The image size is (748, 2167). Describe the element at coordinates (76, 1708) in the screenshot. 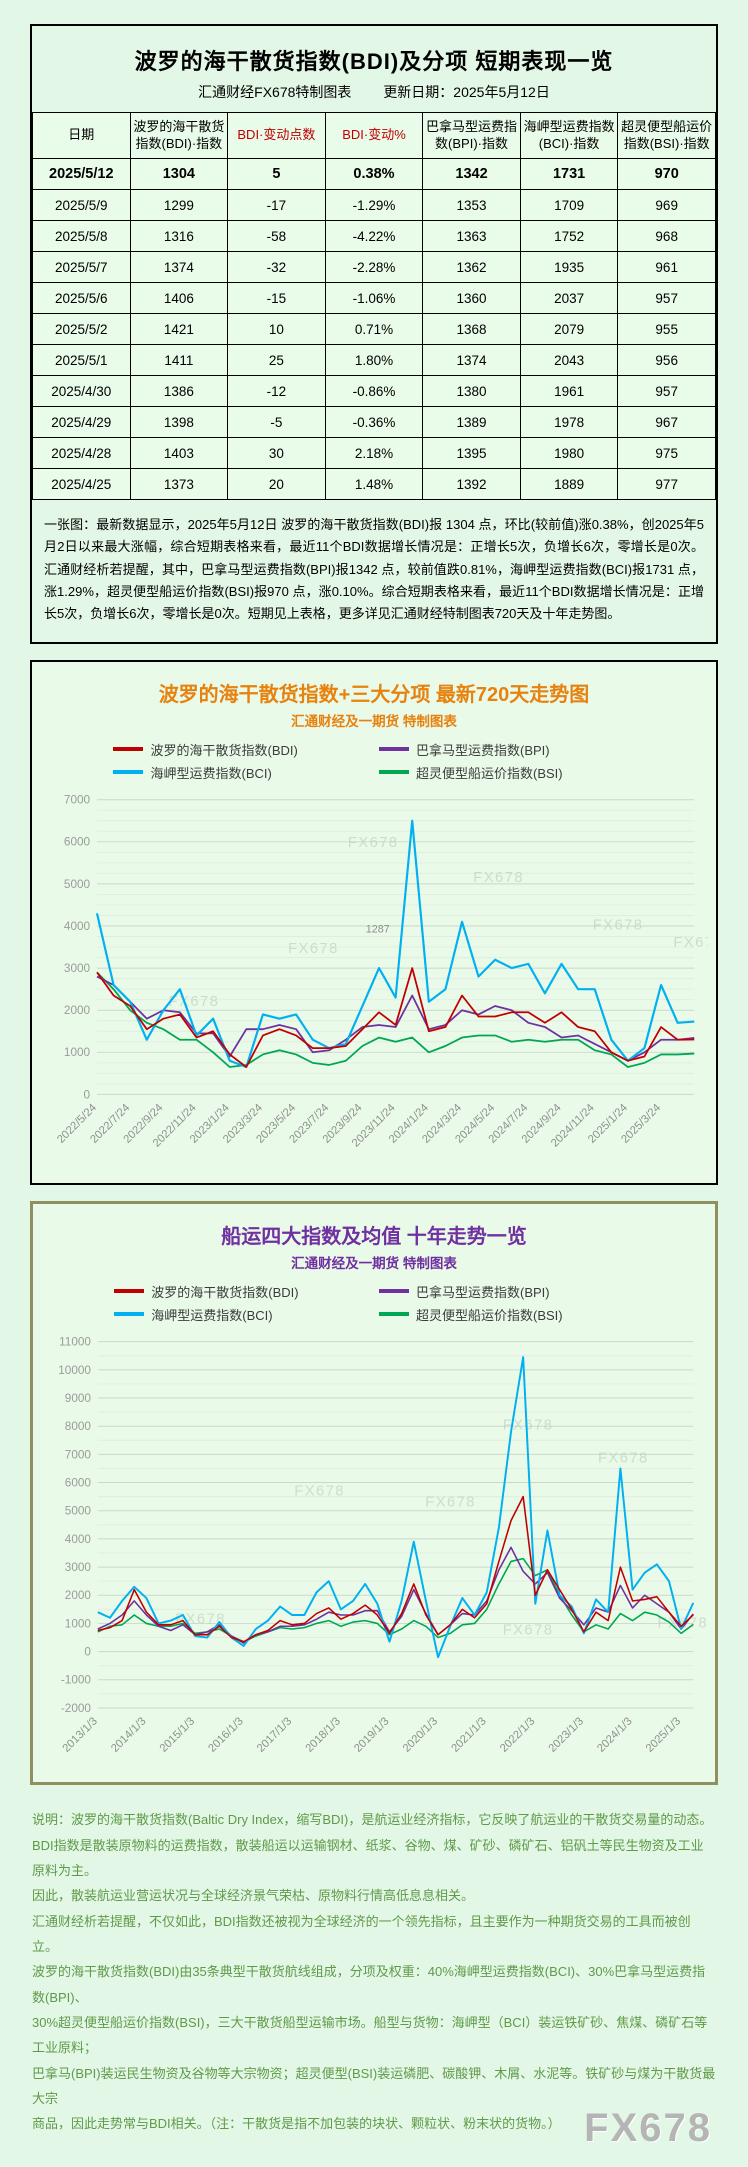

I see `y-tick-label: -2000` at that location.